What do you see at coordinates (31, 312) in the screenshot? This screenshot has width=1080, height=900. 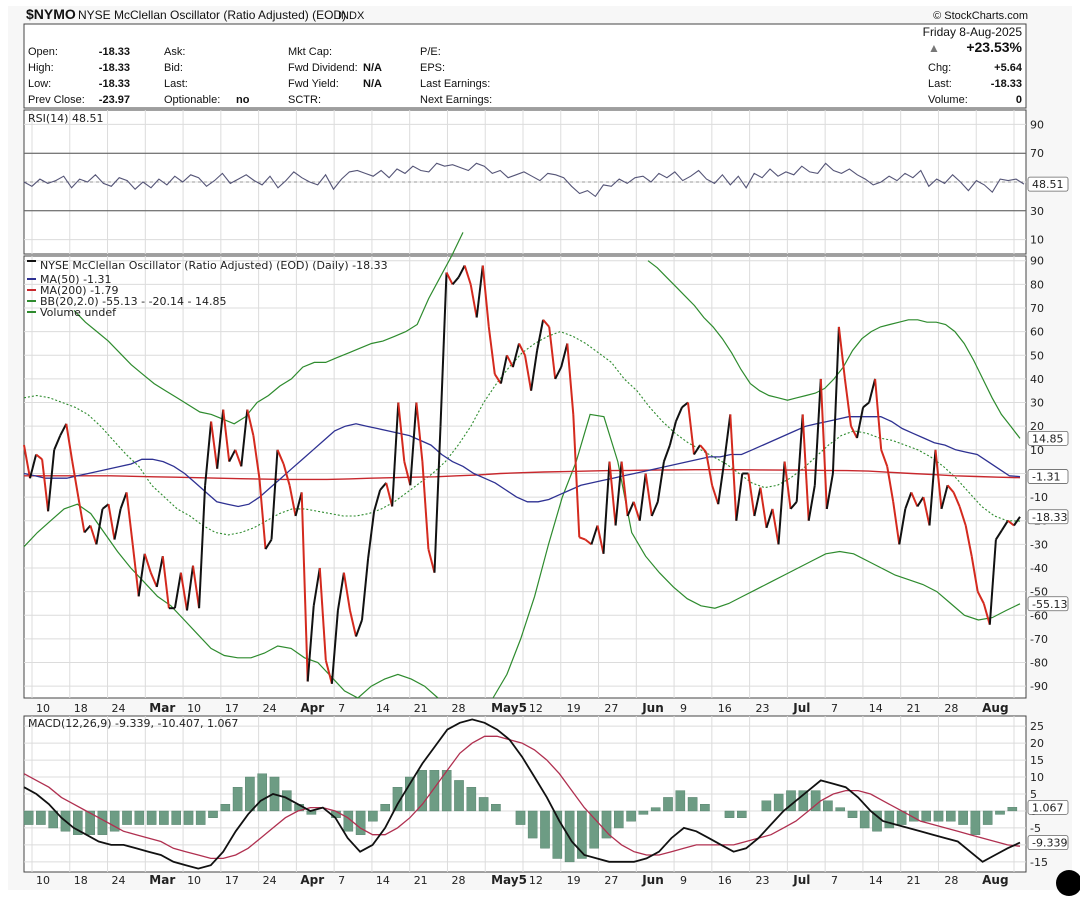 I see `legend-swatch` at bounding box center [31, 312].